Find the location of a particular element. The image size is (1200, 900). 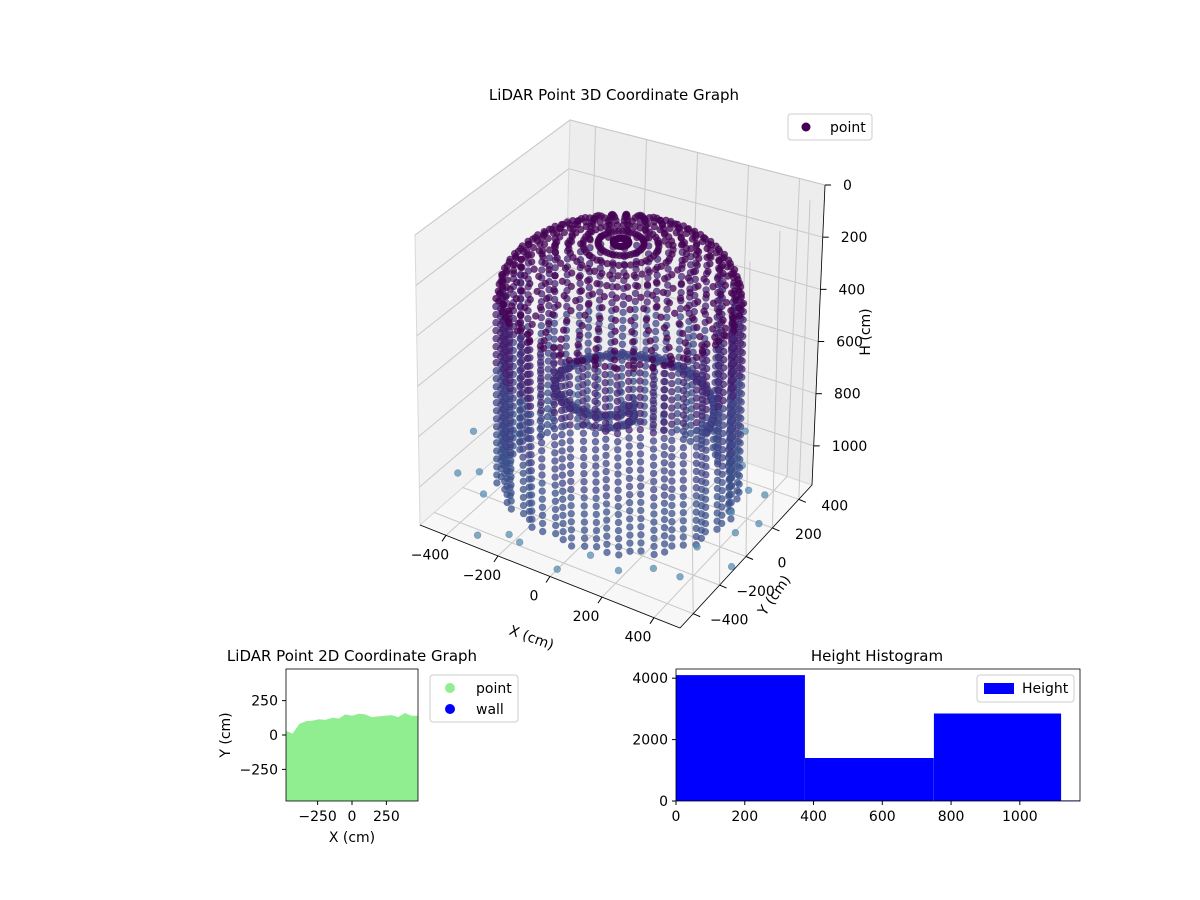

legend-marker-point-2d is located at coordinates (450, 688).